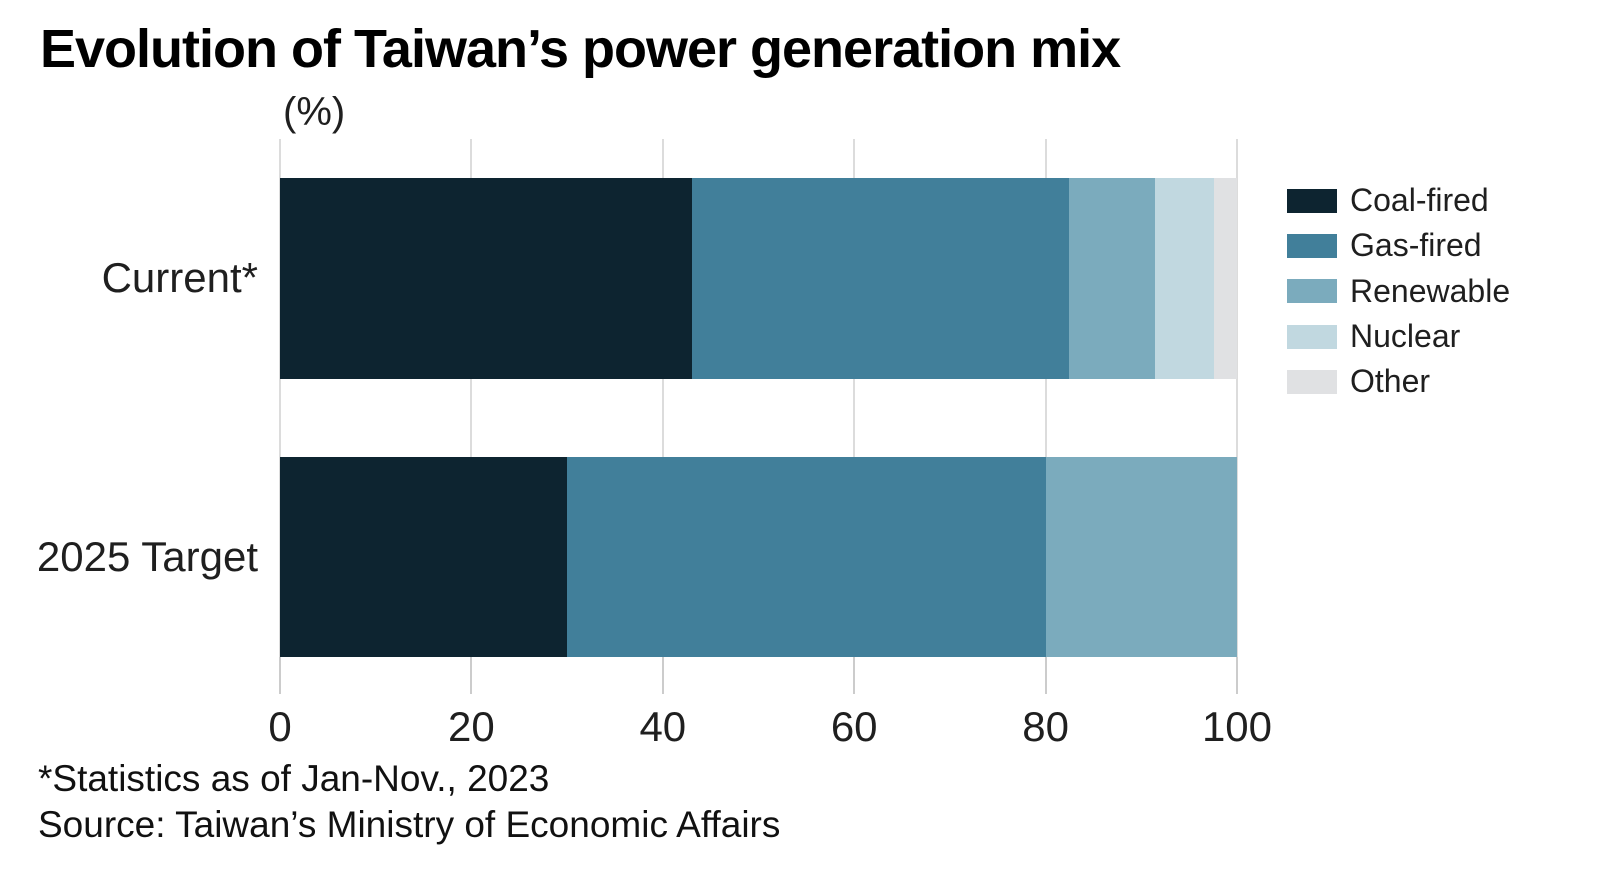 Image resolution: width=1600 pixels, height=876 pixels. Describe the element at coordinates (280, 726) in the screenshot. I see `tick-label-0: 0` at that location.